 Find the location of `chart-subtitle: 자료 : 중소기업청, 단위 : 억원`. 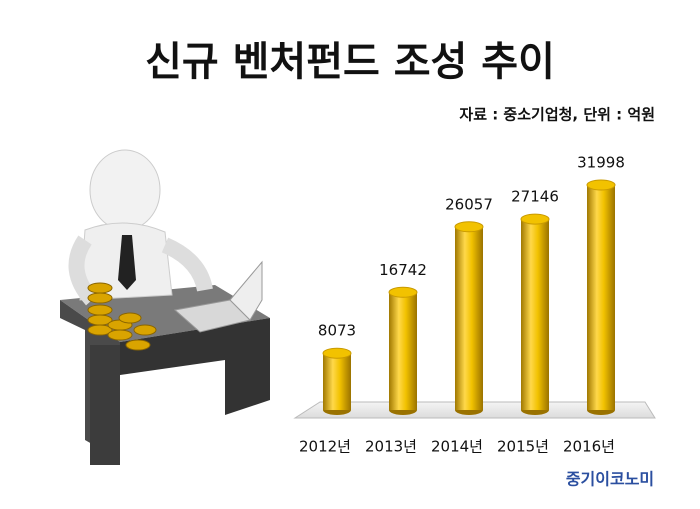

chart-subtitle: 자료 : 중소기업청, 단위 : 억원 is located at coordinates (557, 115).